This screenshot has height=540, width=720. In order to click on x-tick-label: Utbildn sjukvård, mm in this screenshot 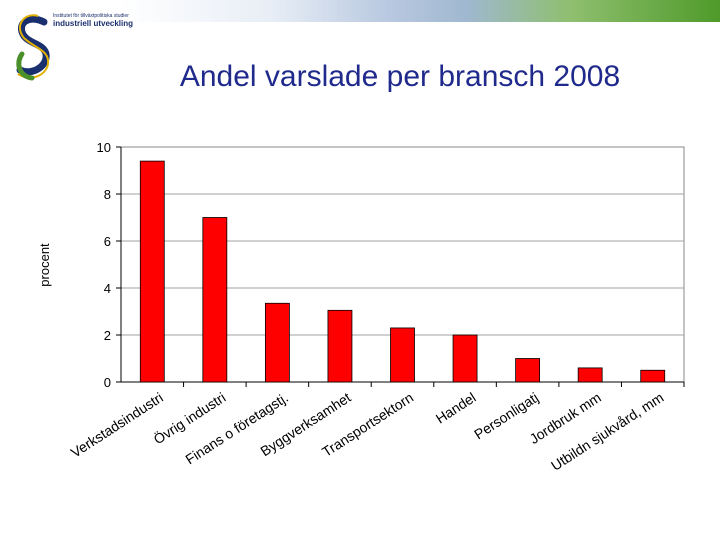, I will do `click(607, 431)`.